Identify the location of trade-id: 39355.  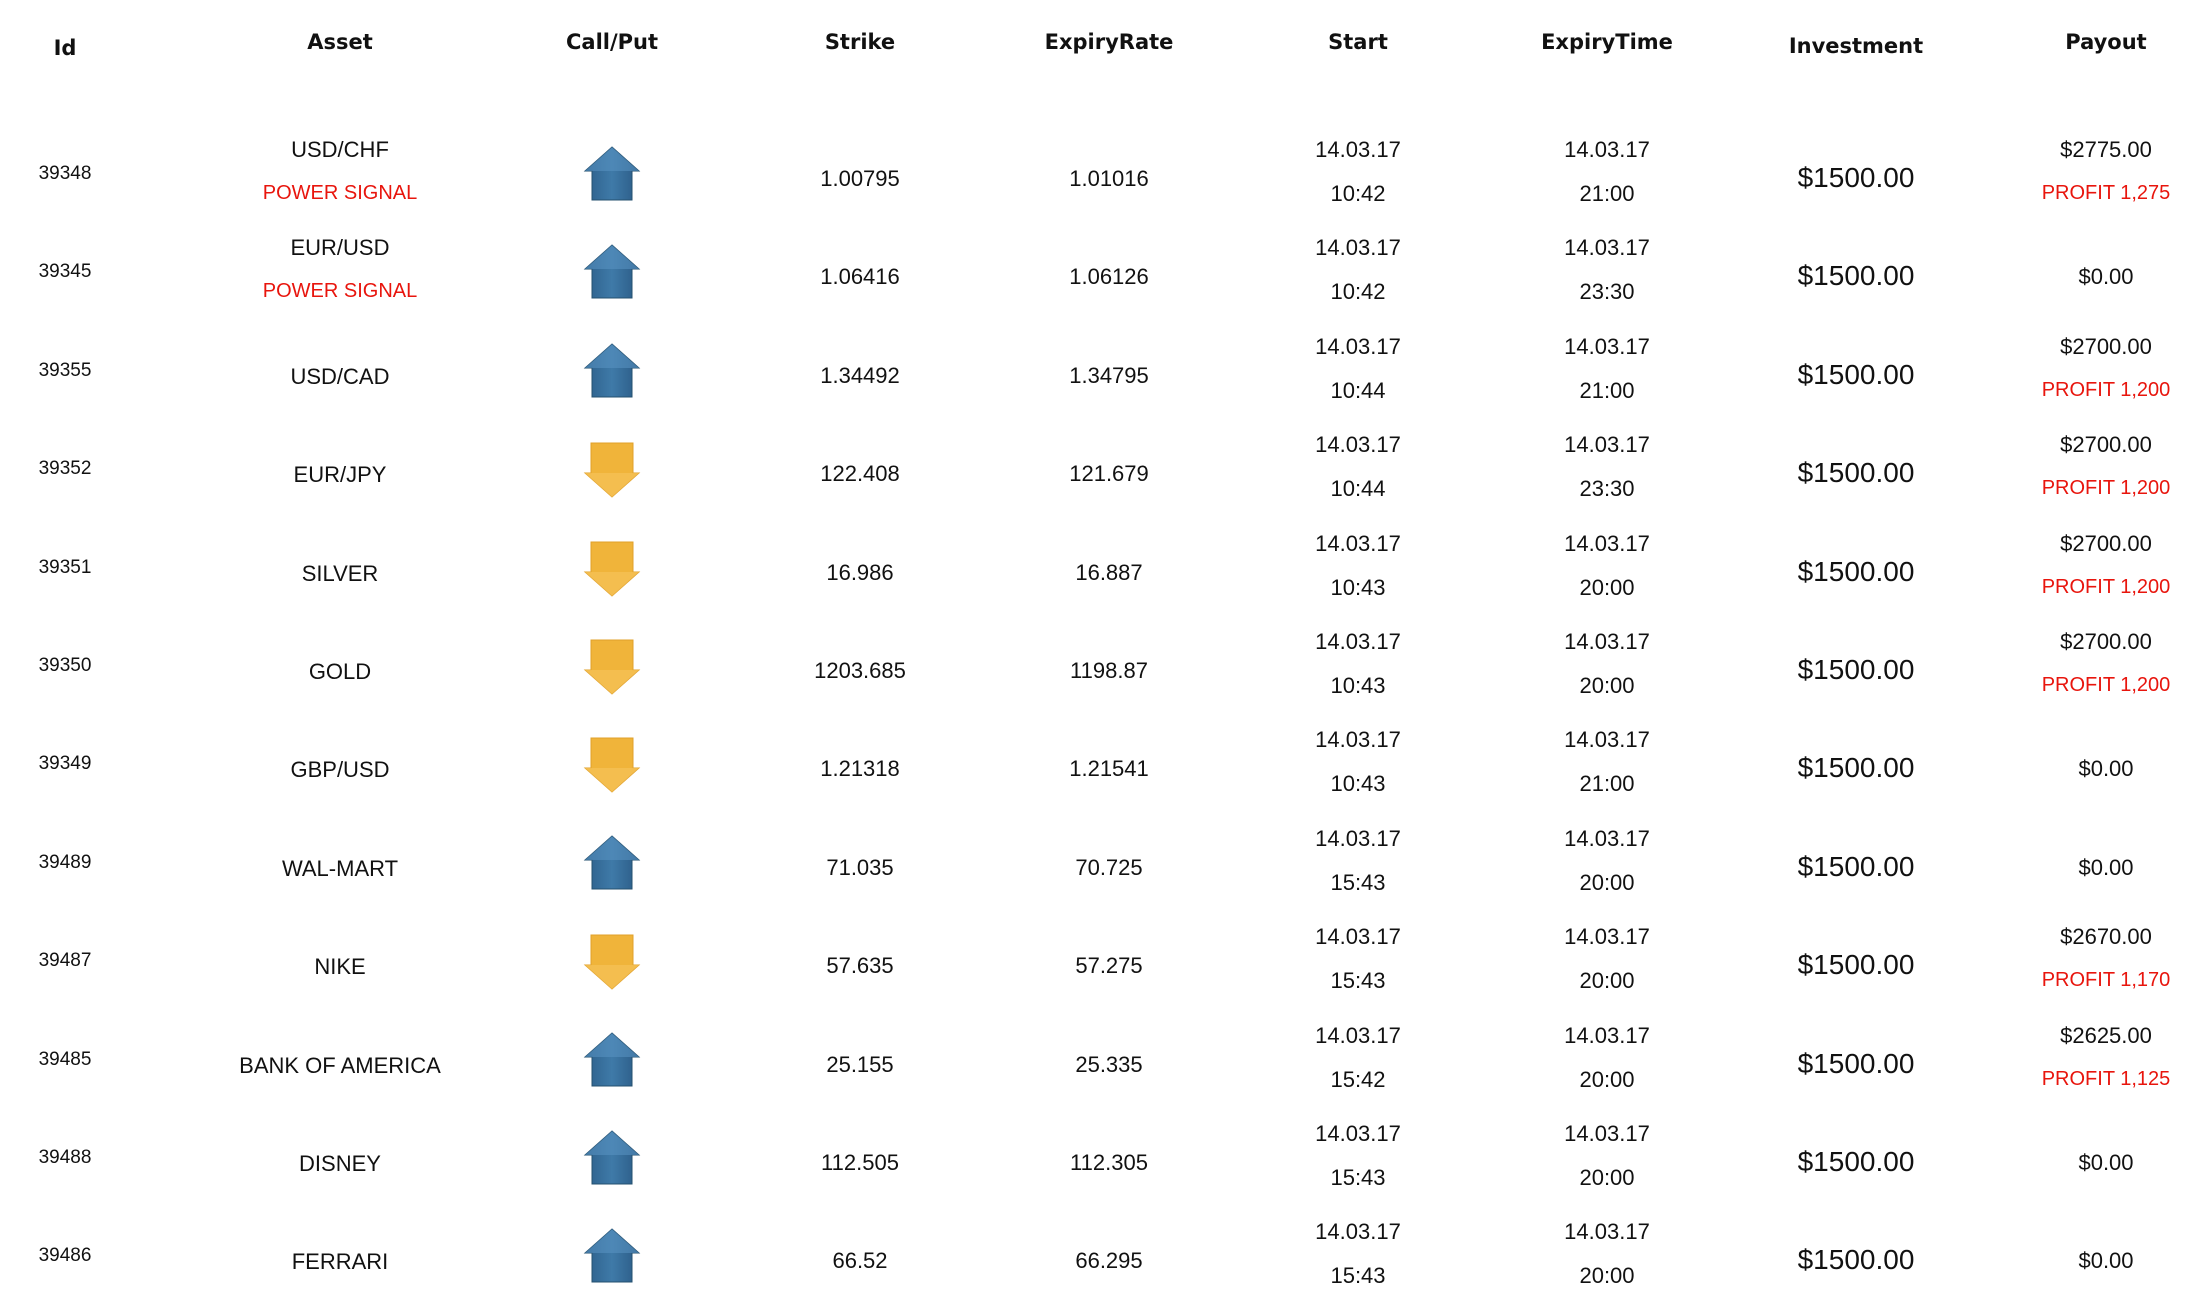
(65, 370).